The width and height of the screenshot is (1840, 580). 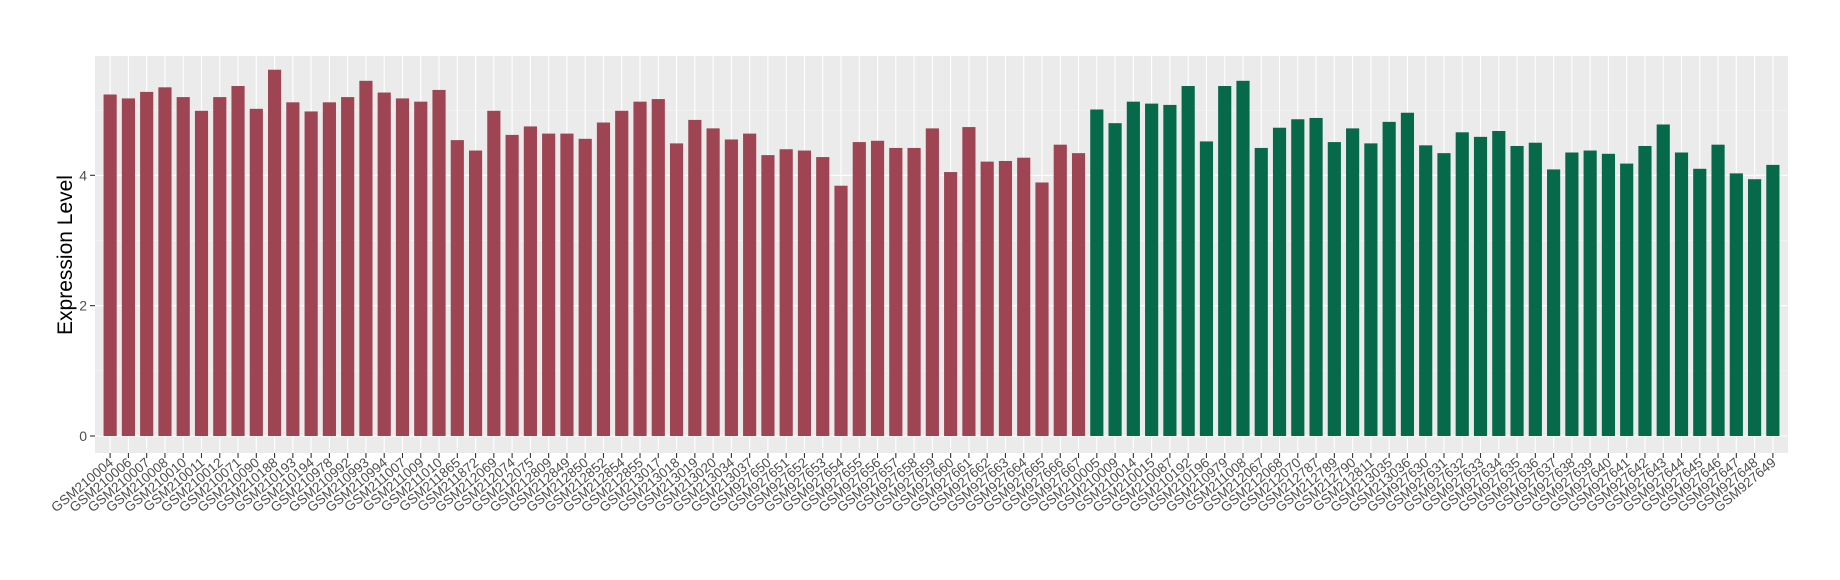 What do you see at coordinates (1097, 273) in the screenshot?
I see `bar-GSM210005` at bounding box center [1097, 273].